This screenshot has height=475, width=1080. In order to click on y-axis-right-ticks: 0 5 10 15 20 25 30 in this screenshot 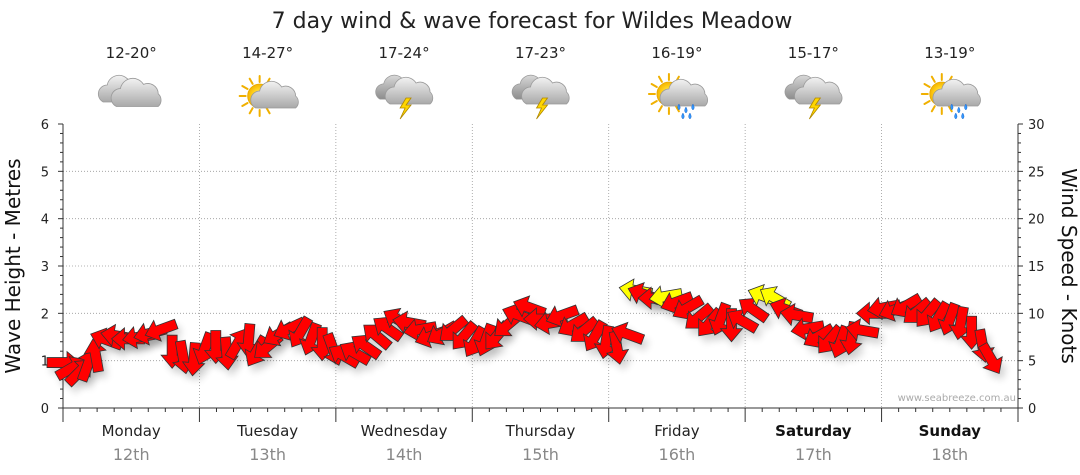, I will do `click(1036, 267)`.